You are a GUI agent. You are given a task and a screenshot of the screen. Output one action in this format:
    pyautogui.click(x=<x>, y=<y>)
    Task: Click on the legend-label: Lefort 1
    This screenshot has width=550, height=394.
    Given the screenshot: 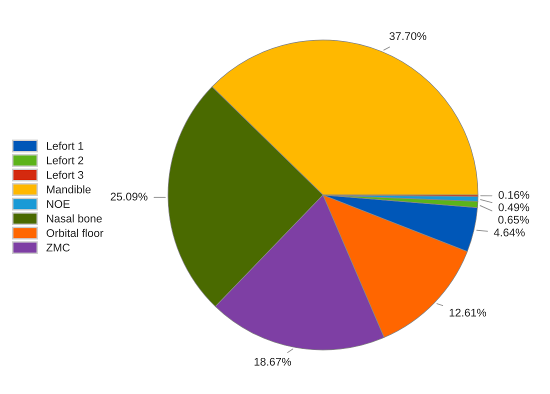 What is the action you would take?
    pyautogui.click(x=65, y=146)
    